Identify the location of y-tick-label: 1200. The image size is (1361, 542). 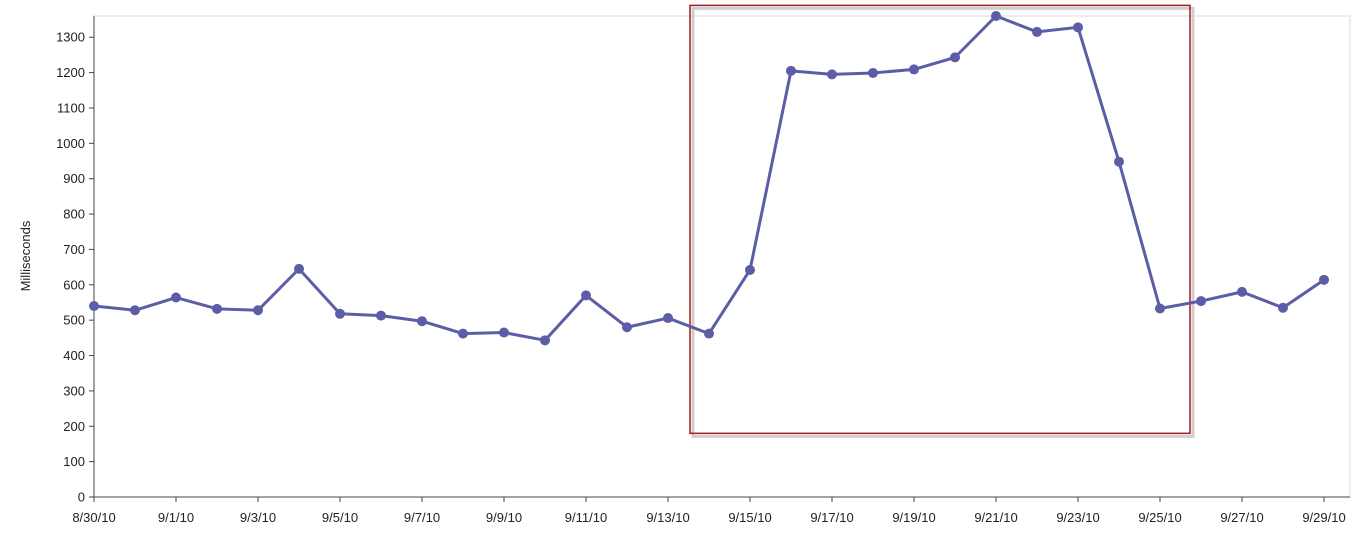
(70, 72).